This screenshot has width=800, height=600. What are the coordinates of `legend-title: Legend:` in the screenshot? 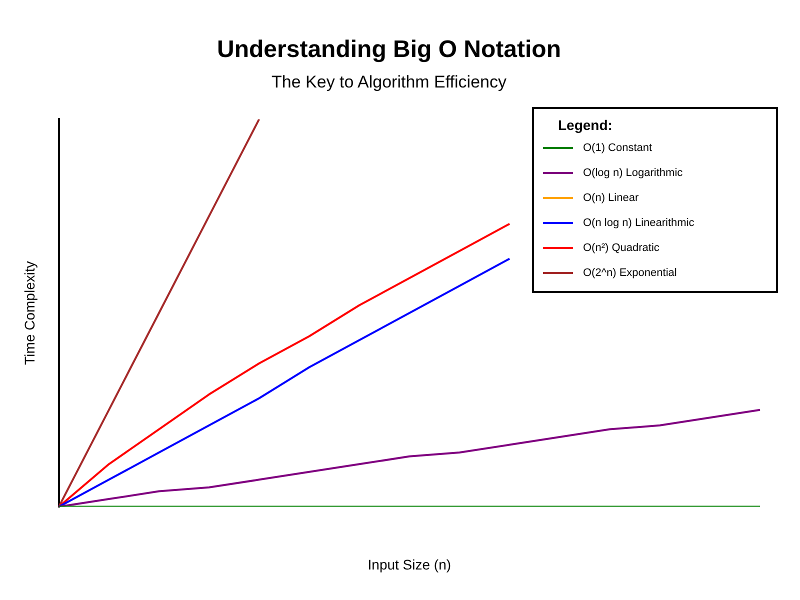 It's located at (586, 125).